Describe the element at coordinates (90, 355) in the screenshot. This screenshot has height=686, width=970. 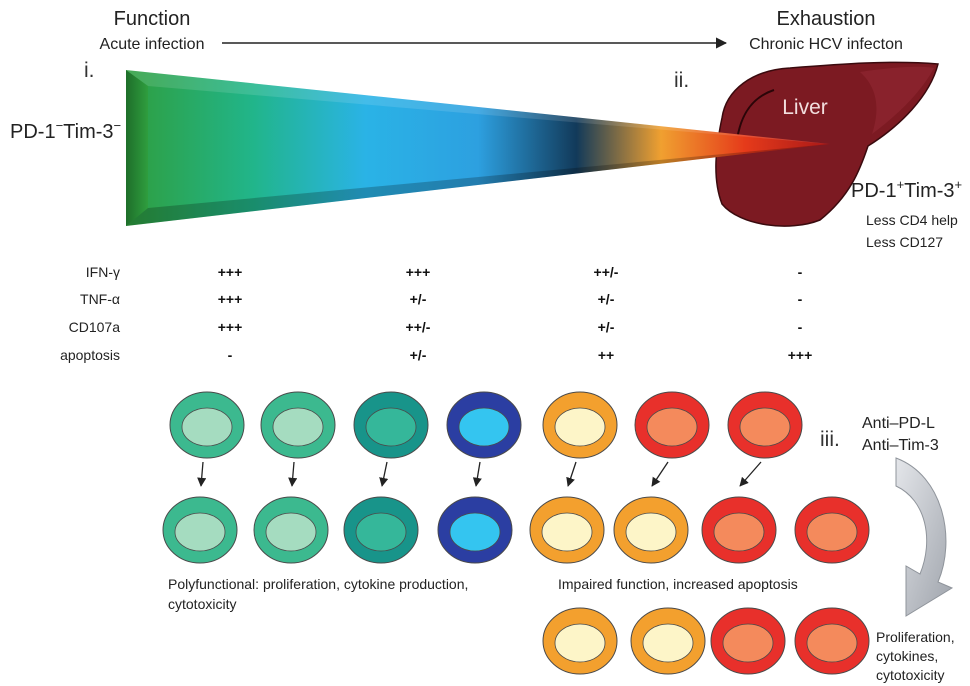
I see `row-label-3: apoptosis` at that location.